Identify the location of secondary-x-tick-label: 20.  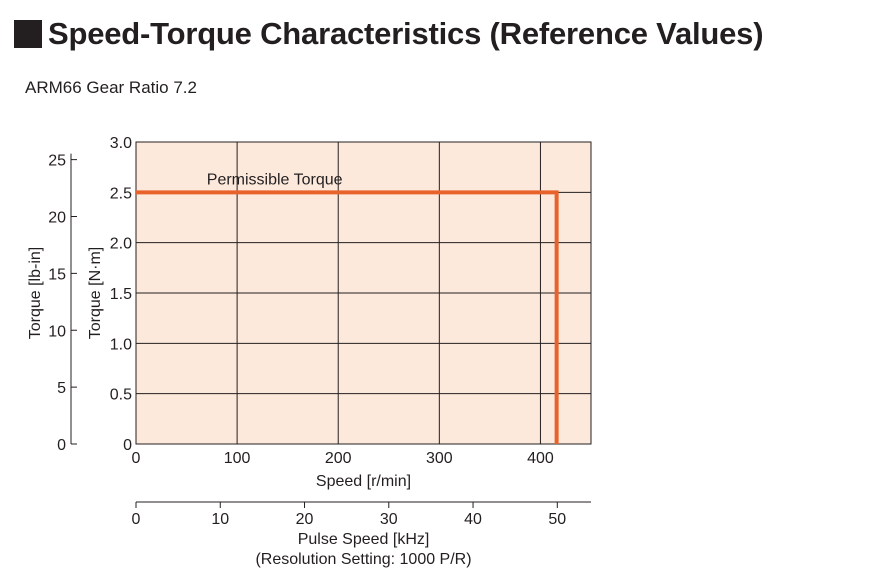
(305, 519).